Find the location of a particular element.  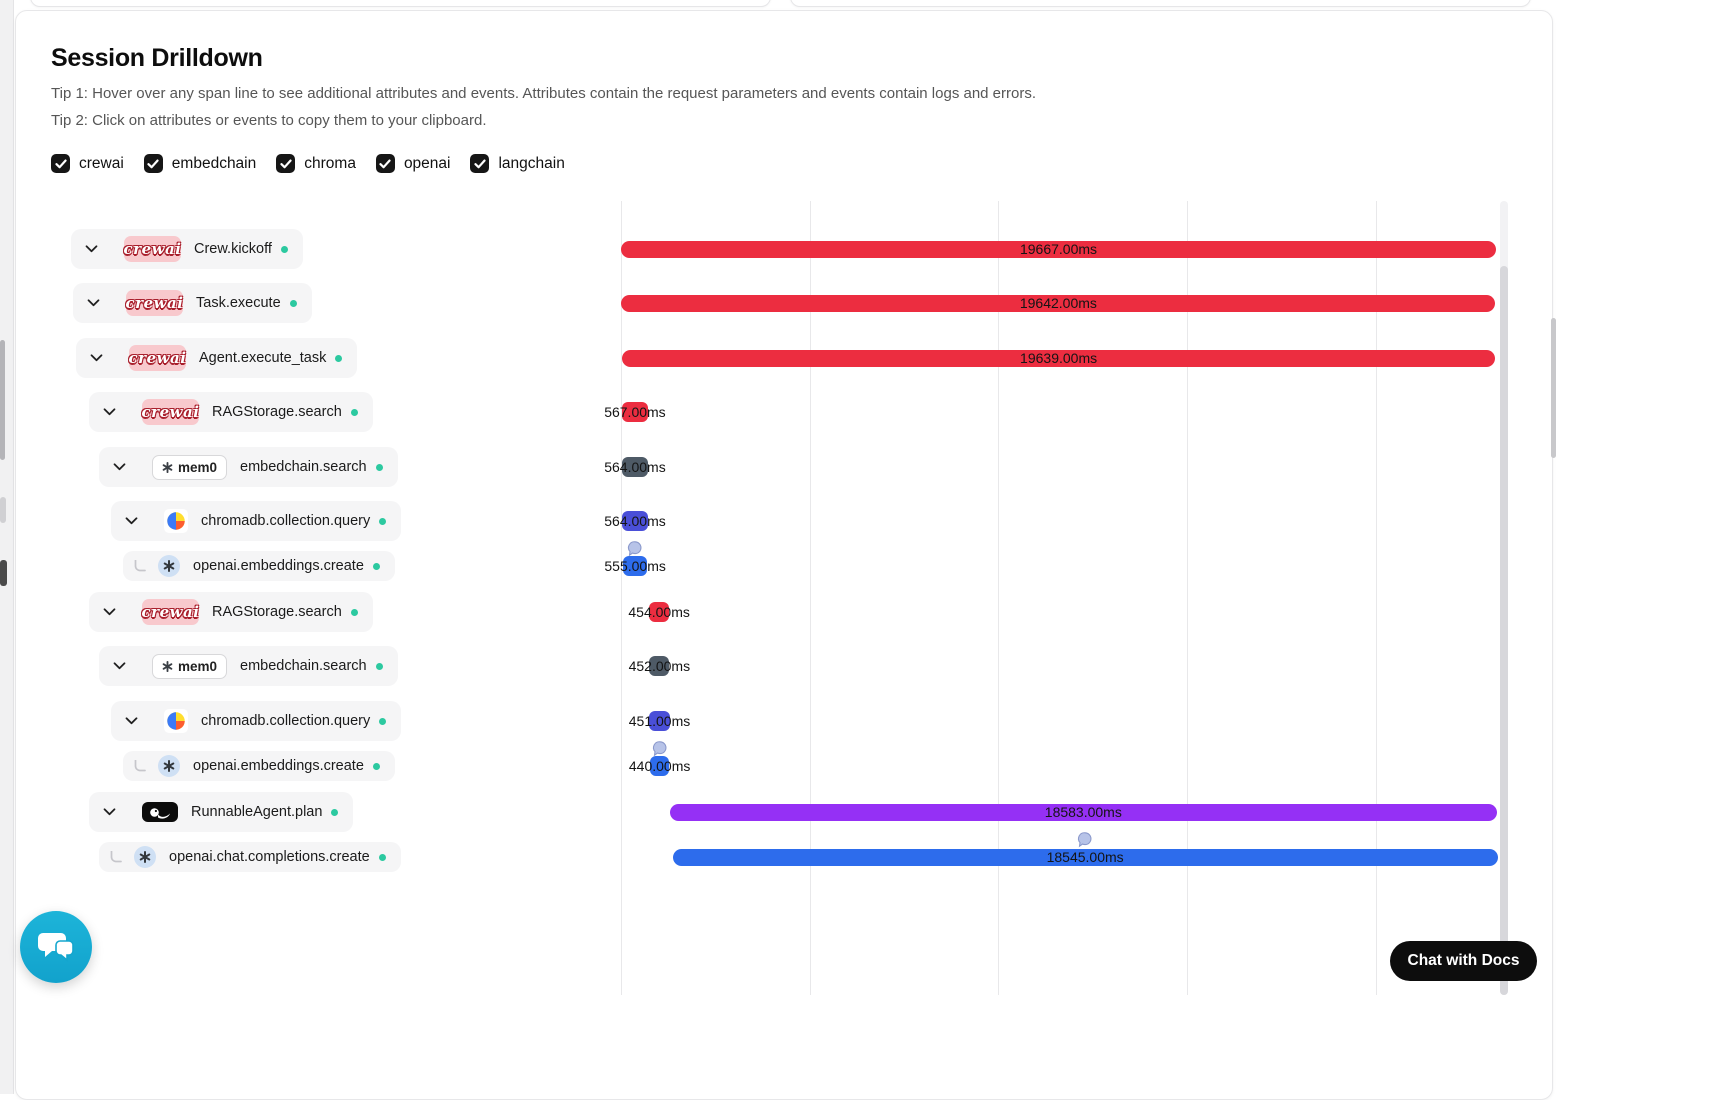

span-name: chromadb.collection.query is located at coordinates (286, 721).